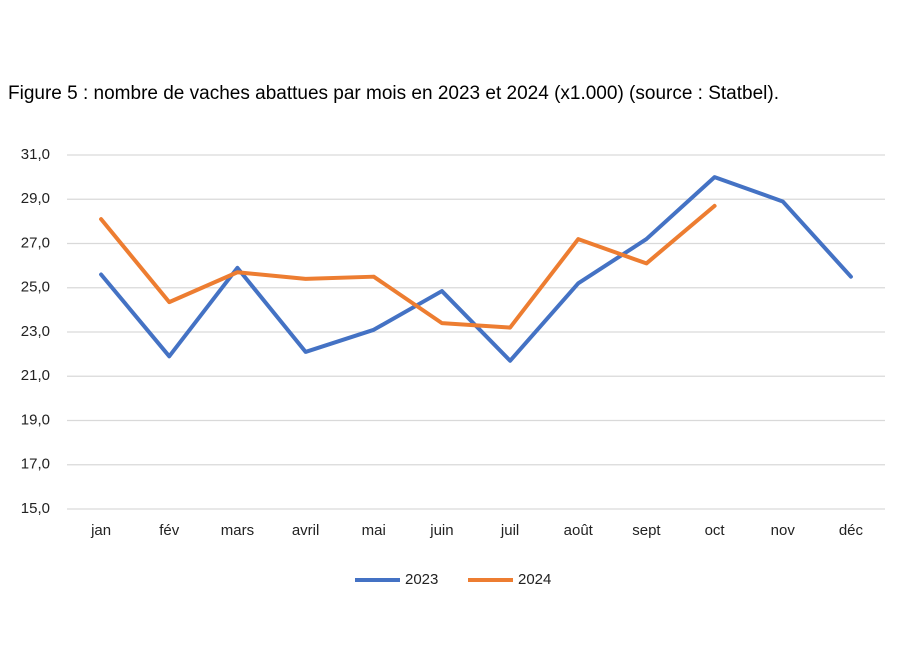  Describe the element at coordinates (408, 266) in the screenshot. I see `series-line` at that location.